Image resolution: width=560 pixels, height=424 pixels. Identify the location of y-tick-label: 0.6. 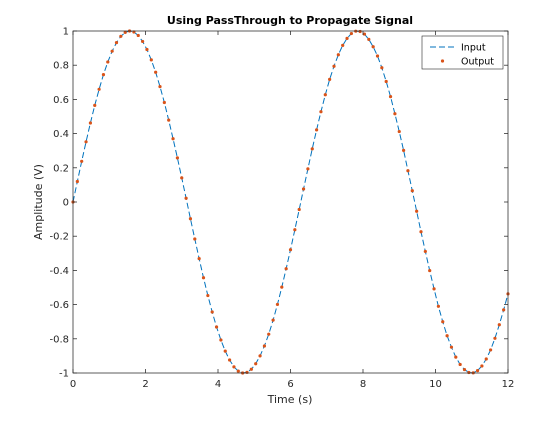
(61, 100).